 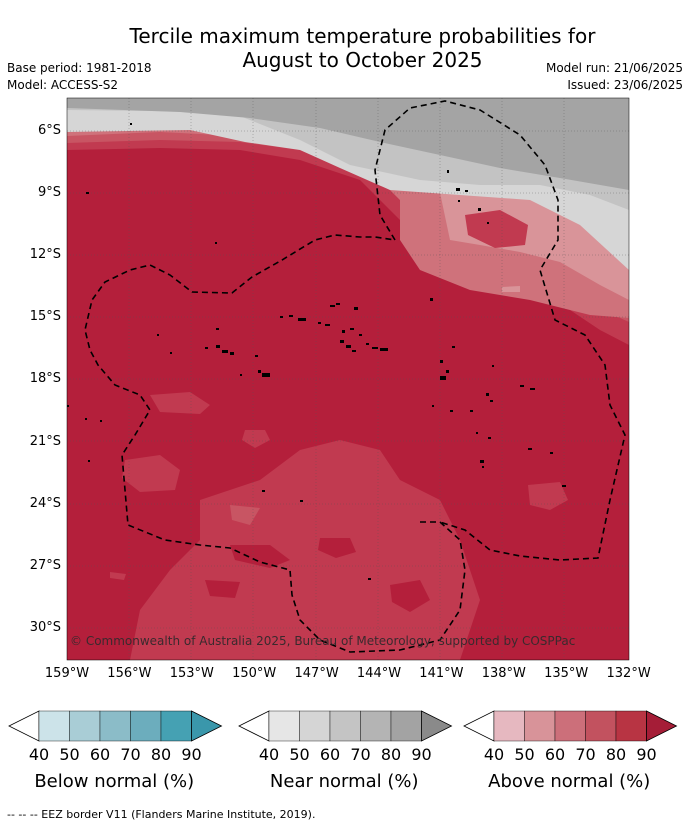 What do you see at coordinates (114, 781) in the screenshot?
I see `colorbar-title: Below normal (%)` at bounding box center [114, 781].